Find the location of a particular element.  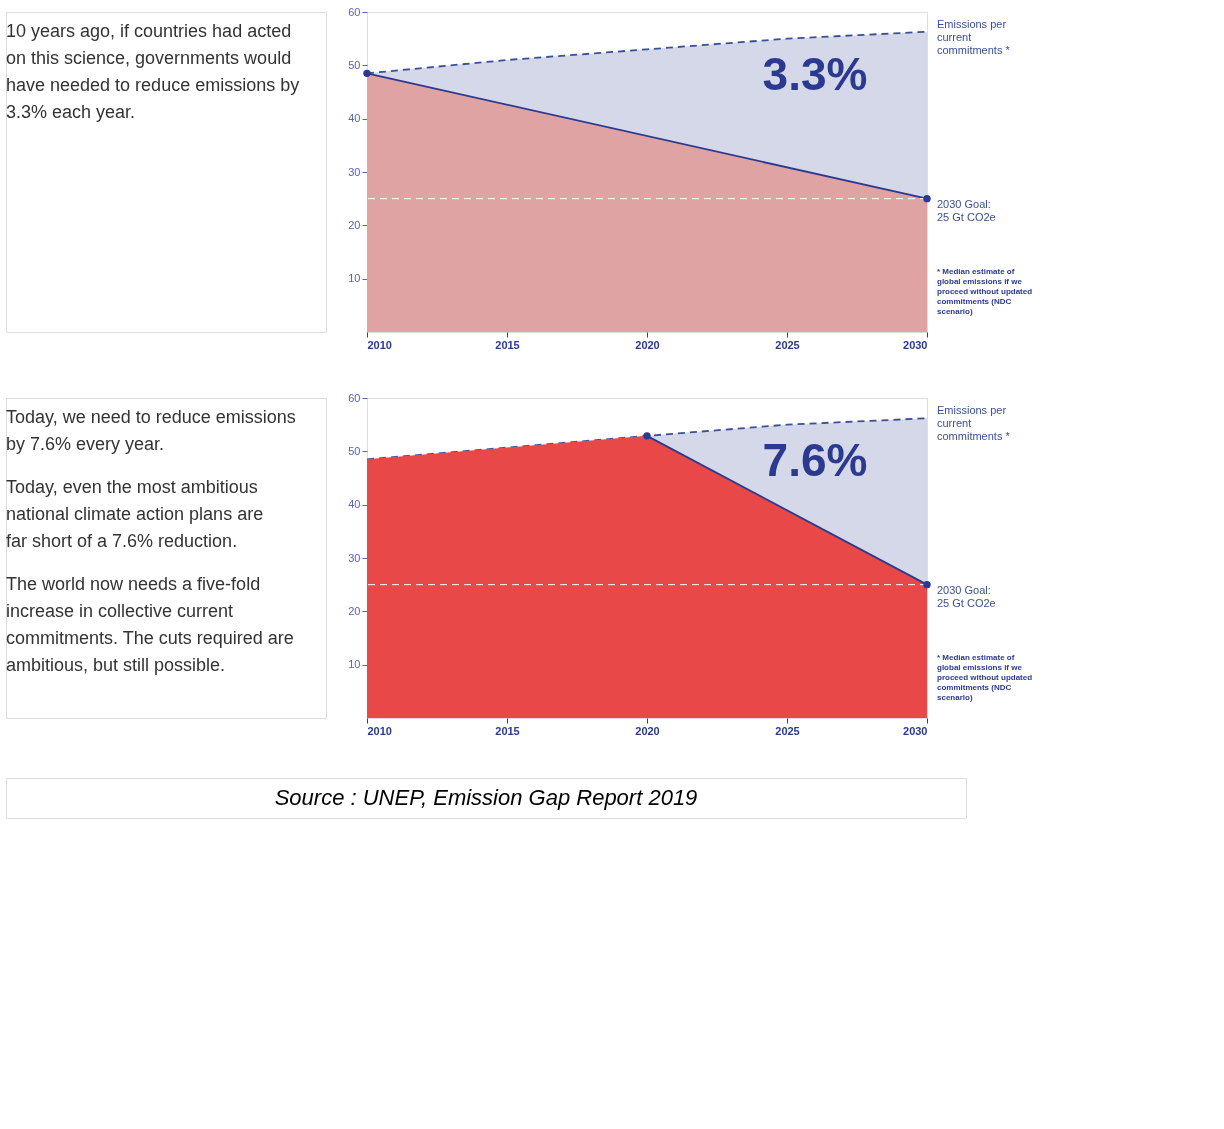

source-note: Source : UNEP, Emission Gap Report 2019 is located at coordinates (486, 797).